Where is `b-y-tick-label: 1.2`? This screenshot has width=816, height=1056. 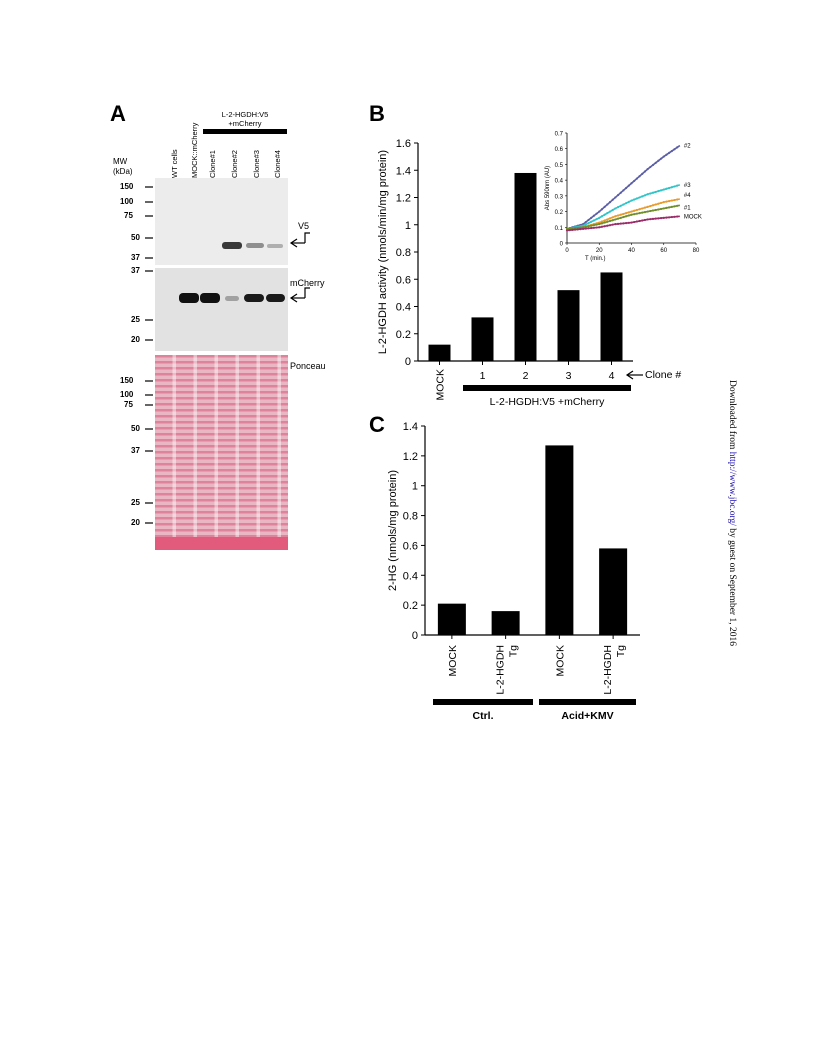 b-y-tick-label: 1.2 is located at coordinates (403, 199).